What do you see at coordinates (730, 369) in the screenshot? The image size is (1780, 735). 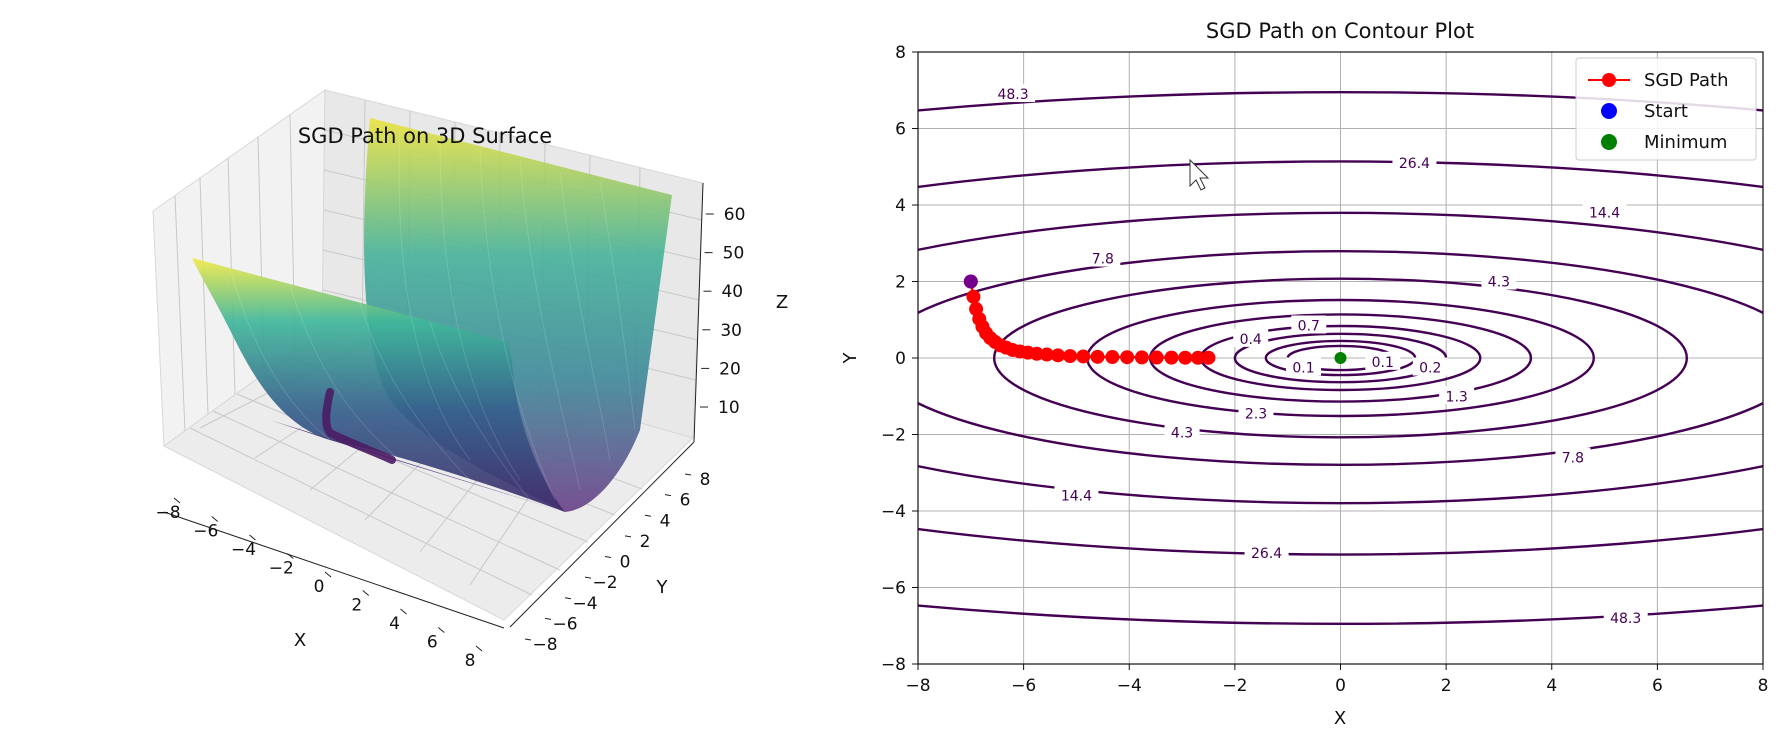 I see `surface-z-tick-label: 20` at bounding box center [730, 369].